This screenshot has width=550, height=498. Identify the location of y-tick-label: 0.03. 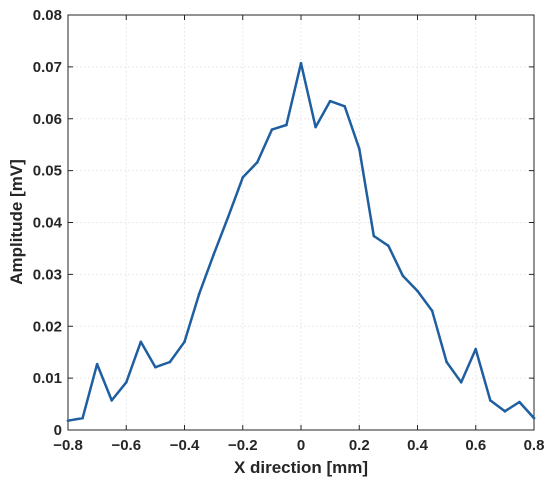
(47, 274).